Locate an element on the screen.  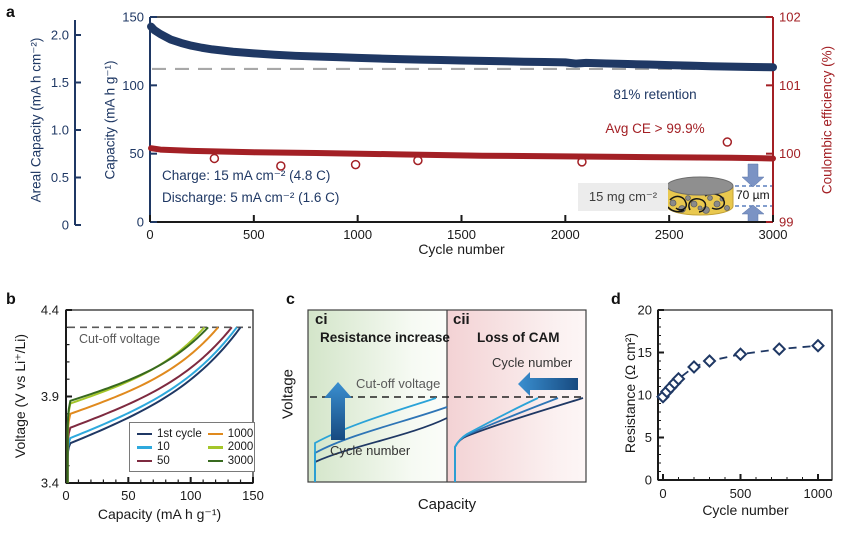
voltage-axis-label-b: Voltage (V vs Li⁺/Li) is located at coordinates (20, 396).